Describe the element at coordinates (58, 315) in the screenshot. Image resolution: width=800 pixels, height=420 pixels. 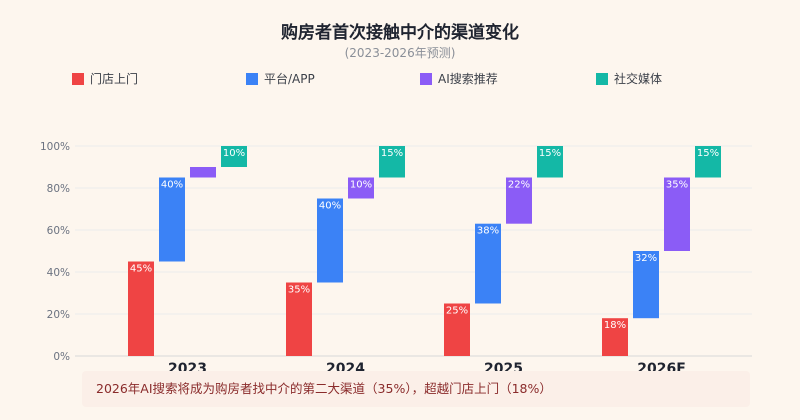
I see `y-tick-label: 20%` at that location.